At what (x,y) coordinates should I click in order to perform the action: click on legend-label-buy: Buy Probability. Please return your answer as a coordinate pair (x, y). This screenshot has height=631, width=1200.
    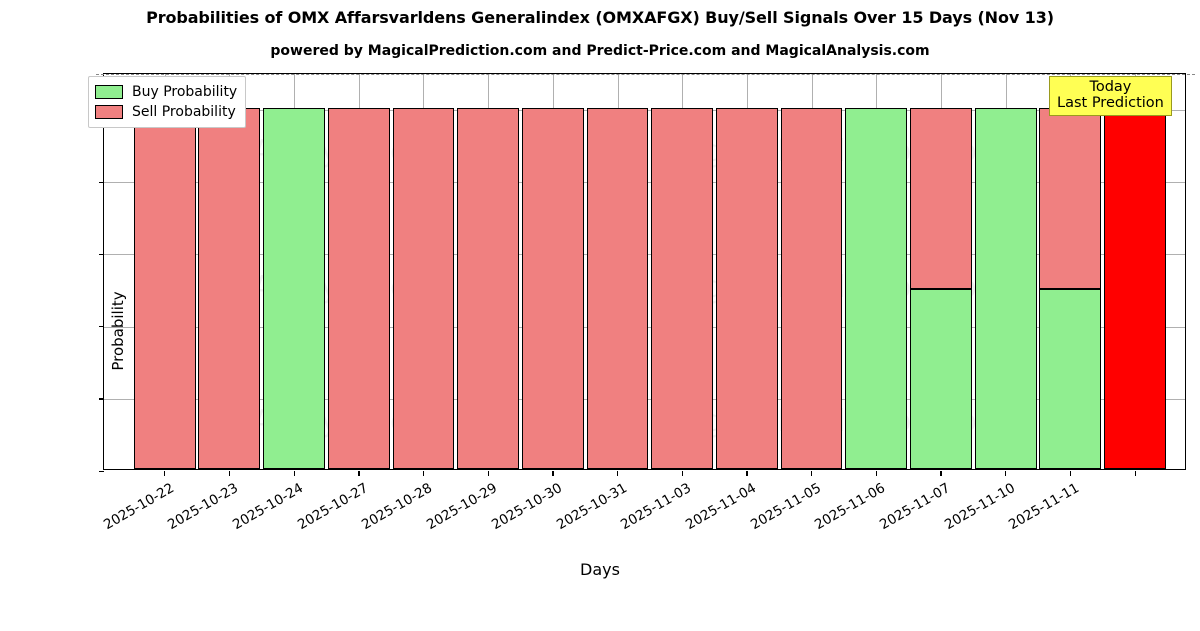
    Looking at the image, I should click on (185, 92).